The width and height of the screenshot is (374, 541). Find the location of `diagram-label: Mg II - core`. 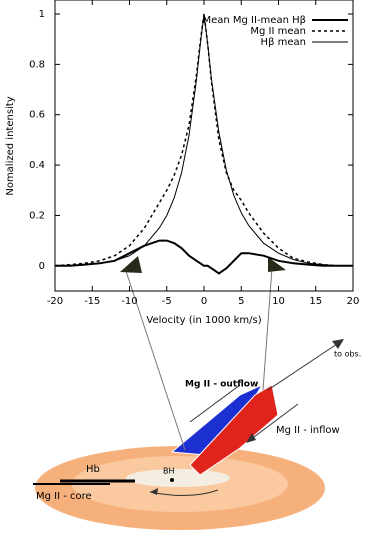

diagram-label: Mg II - core is located at coordinates (64, 496).